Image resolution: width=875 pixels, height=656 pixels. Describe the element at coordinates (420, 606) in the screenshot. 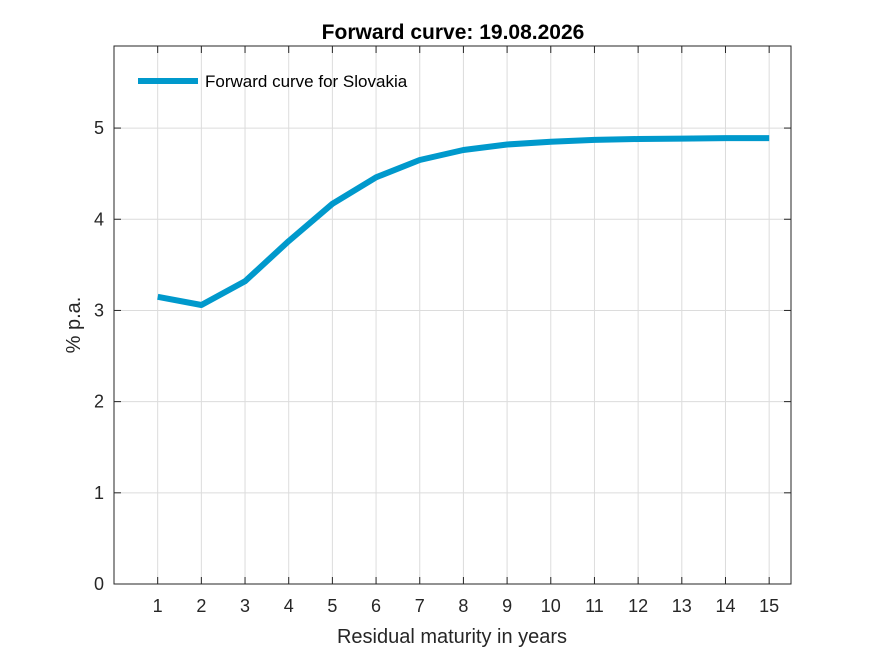

I see `x-tick-label: 7` at that location.